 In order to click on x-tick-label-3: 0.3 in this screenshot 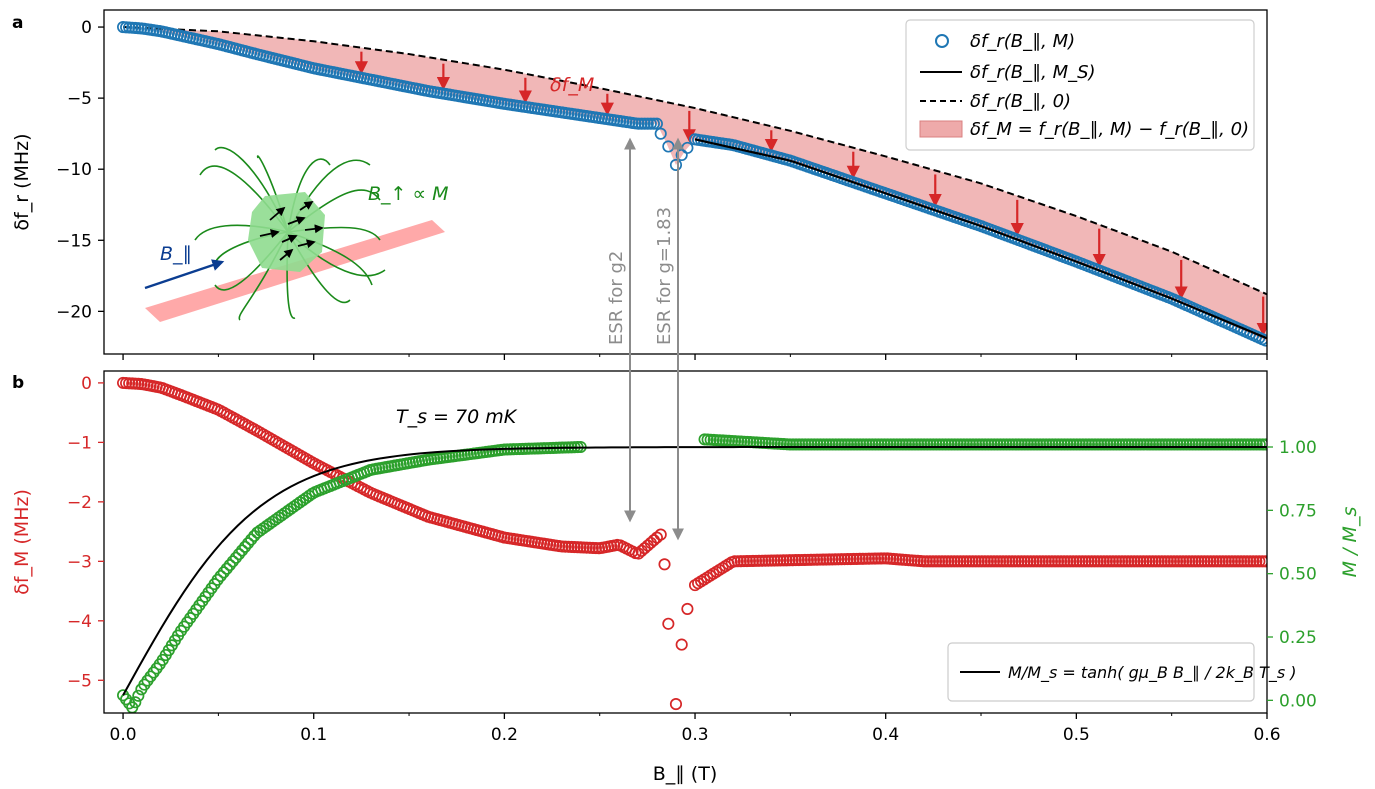, I will do `click(695, 735)`.